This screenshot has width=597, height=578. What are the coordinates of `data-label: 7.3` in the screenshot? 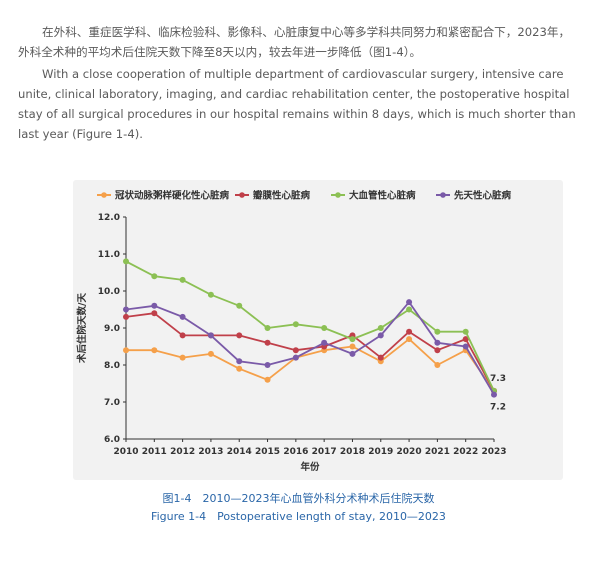 It's located at (498, 379).